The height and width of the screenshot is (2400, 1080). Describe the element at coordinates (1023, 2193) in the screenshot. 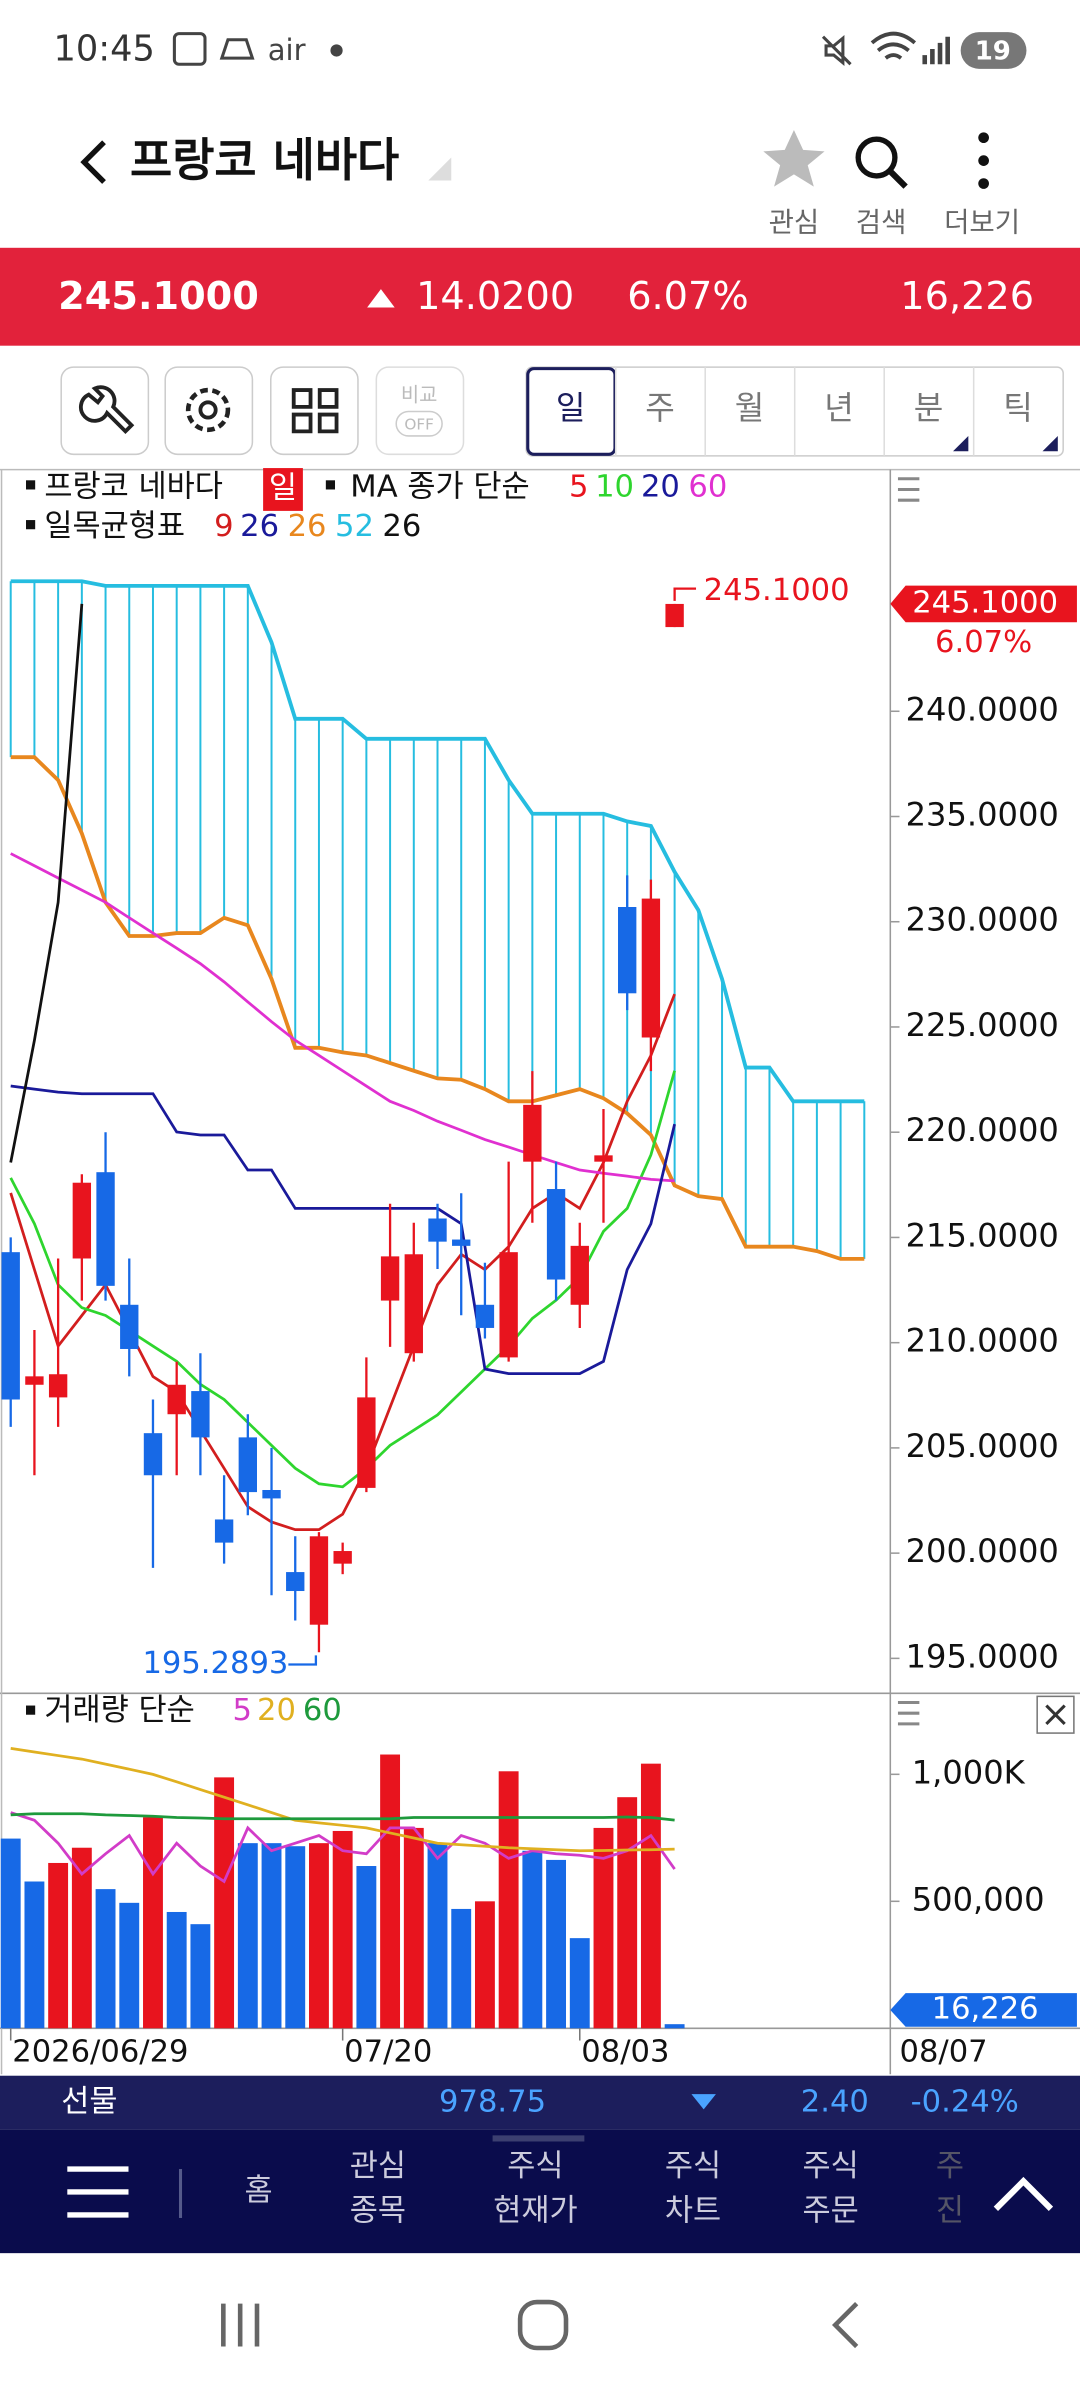

I see `nav-expand` at that location.